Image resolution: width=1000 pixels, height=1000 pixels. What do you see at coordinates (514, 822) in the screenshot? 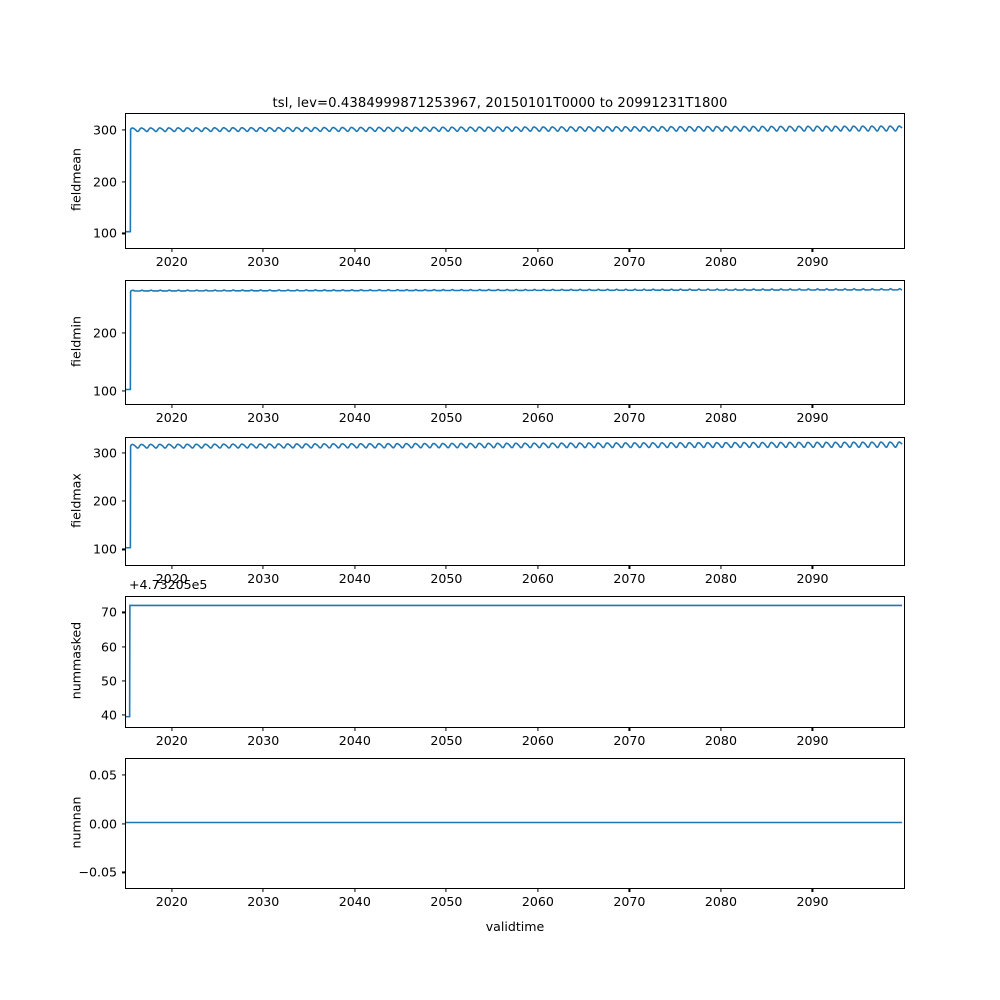
I see `series-numnan` at bounding box center [514, 822].